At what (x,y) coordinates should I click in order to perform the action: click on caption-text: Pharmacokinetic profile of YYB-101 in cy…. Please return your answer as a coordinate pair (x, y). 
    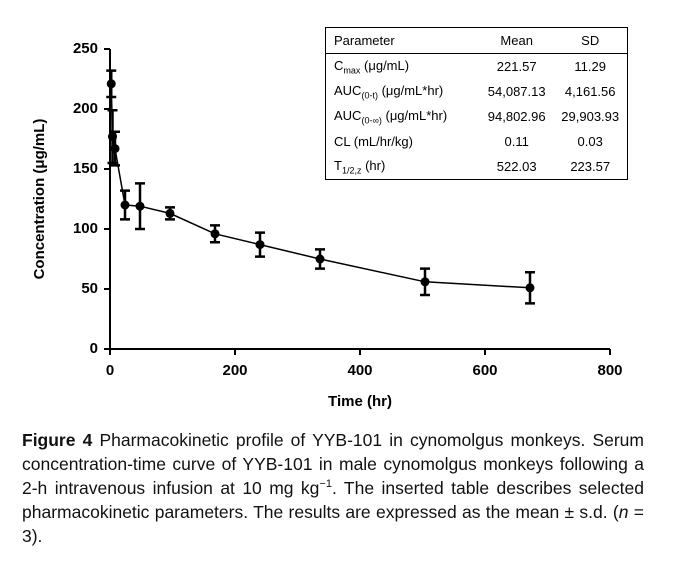
    Looking at the image, I should click on (333, 464).